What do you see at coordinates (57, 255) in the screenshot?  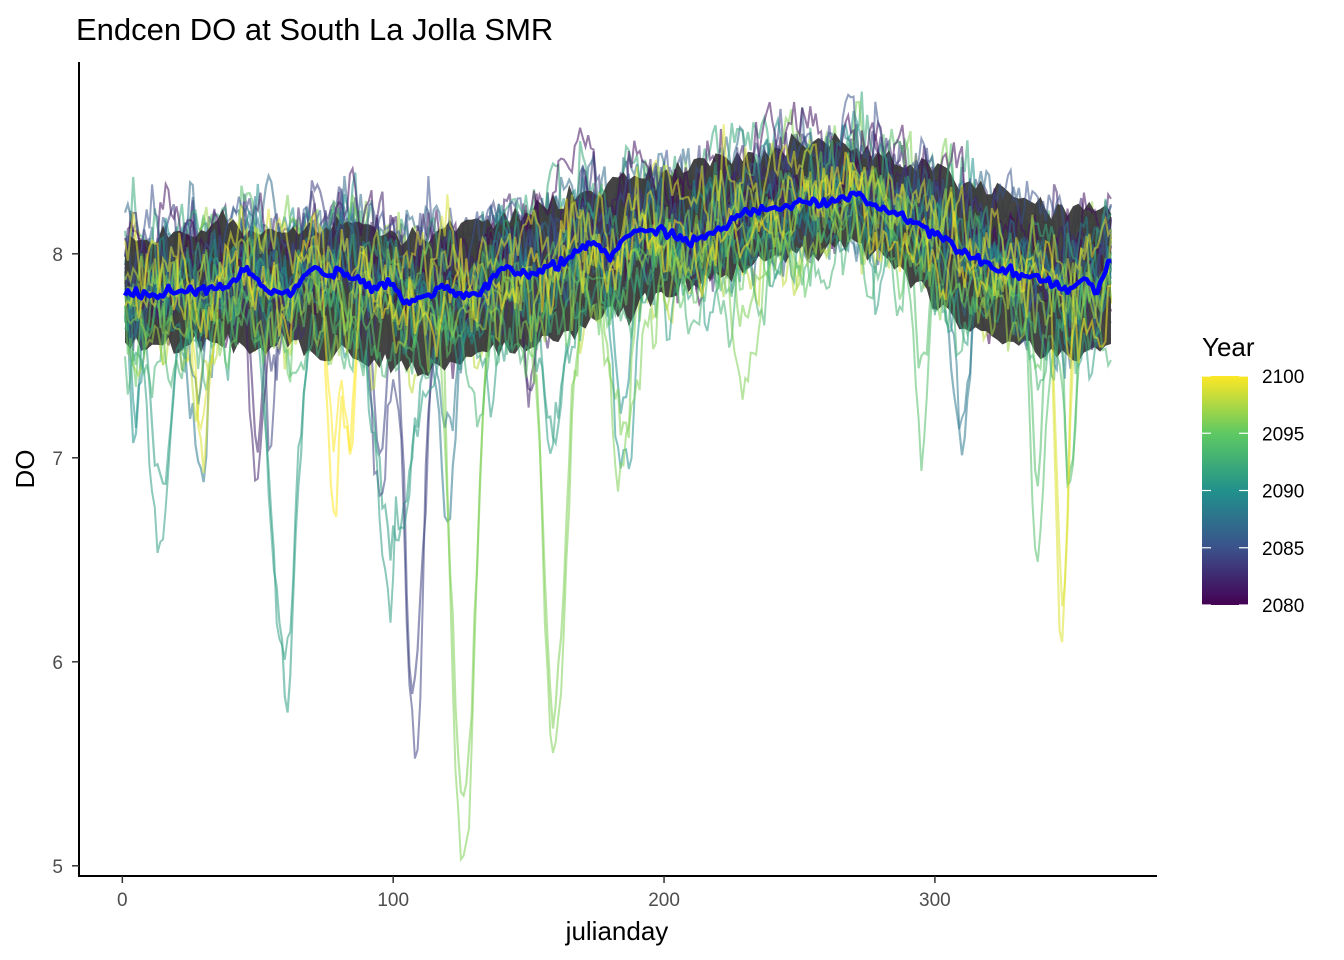 I see `y-tick-label: 8` at bounding box center [57, 255].